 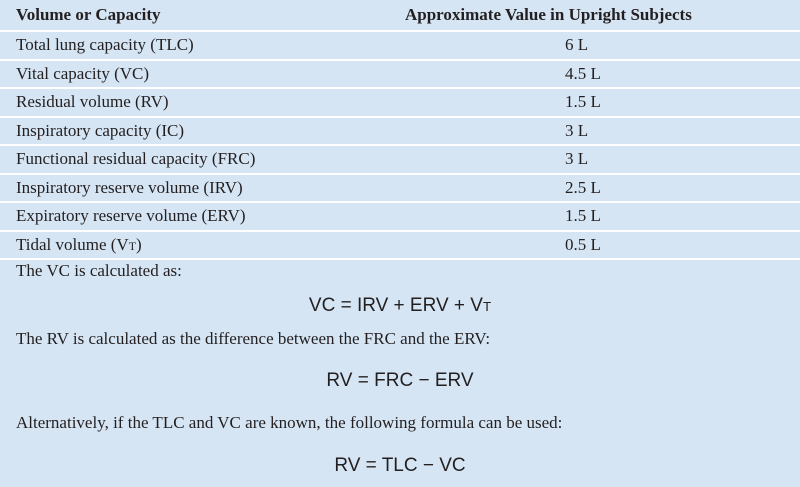 I want to click on value-cell: 4.5 L, so click(x=583, y=73).